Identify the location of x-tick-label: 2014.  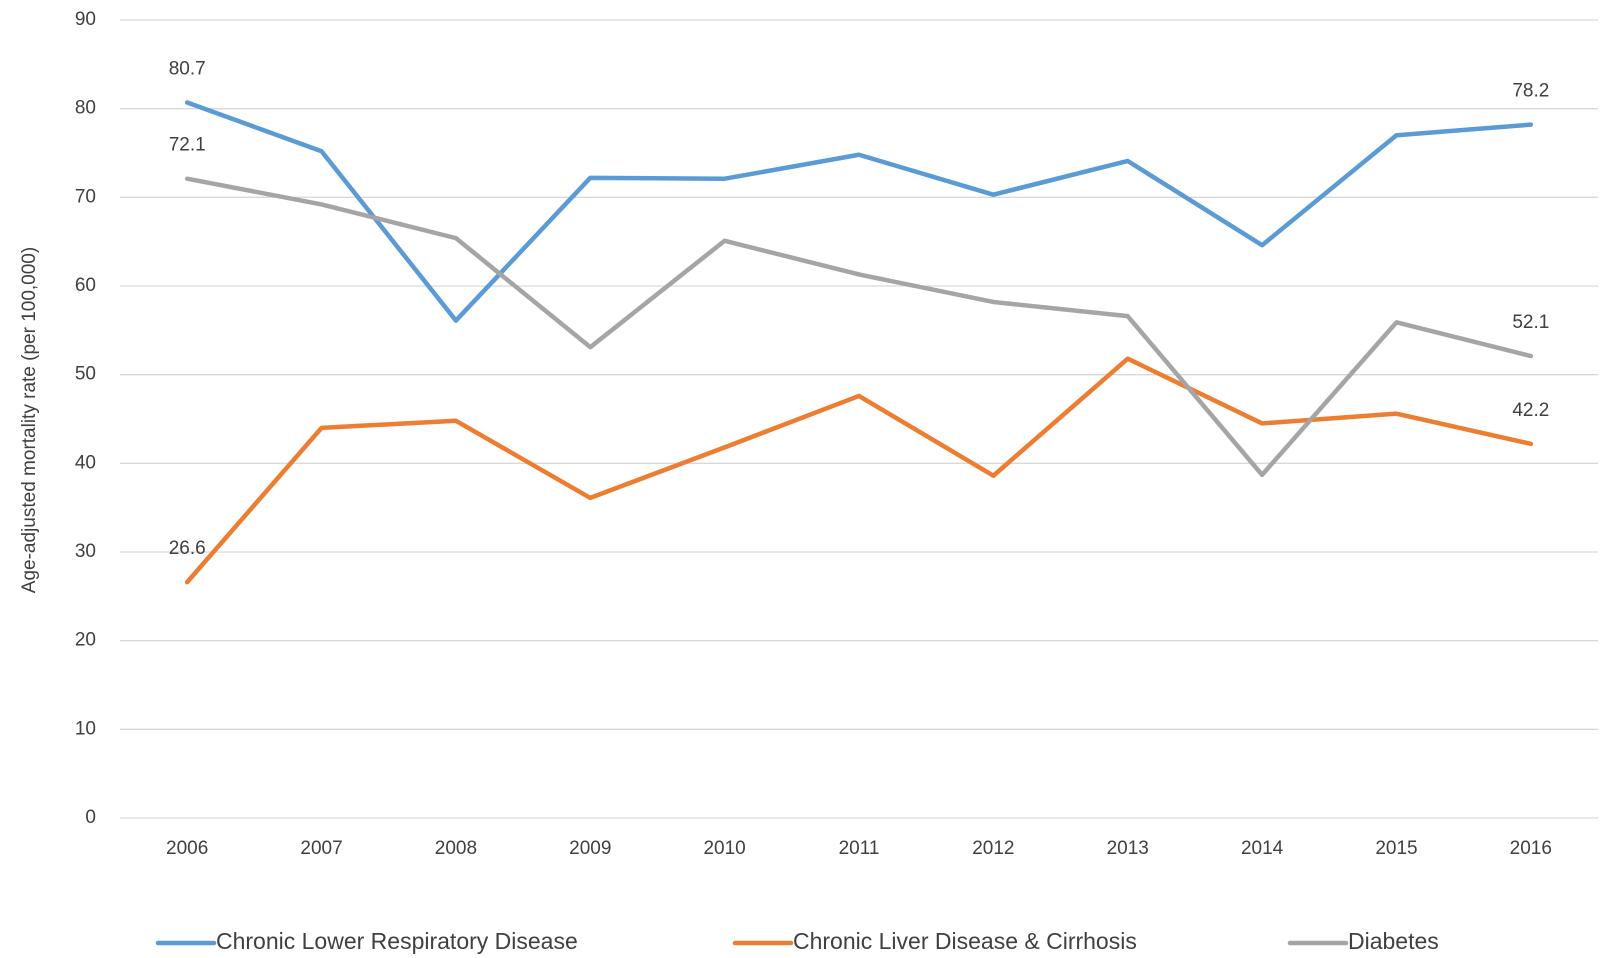
(1262, 848).